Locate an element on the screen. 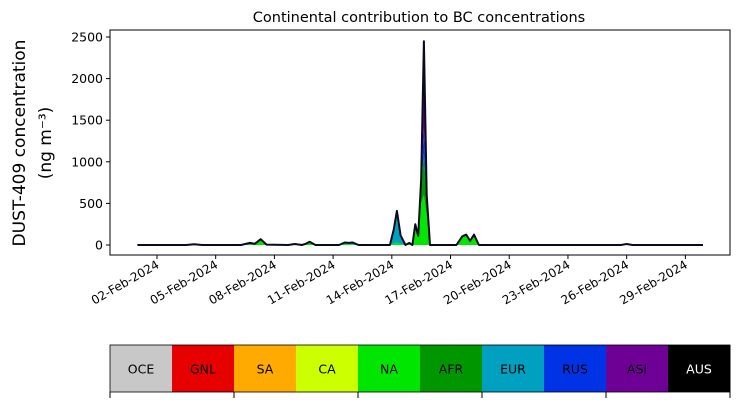 Image resolution: width=739 pixels, height=402 pixels. colorbar-swatch-oce is located at coordinates (141, 368).